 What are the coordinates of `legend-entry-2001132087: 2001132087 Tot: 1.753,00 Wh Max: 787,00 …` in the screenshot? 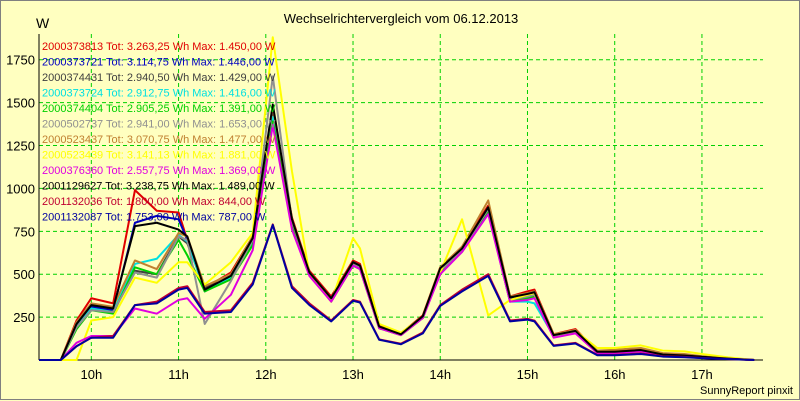 It's located at (154, 218).